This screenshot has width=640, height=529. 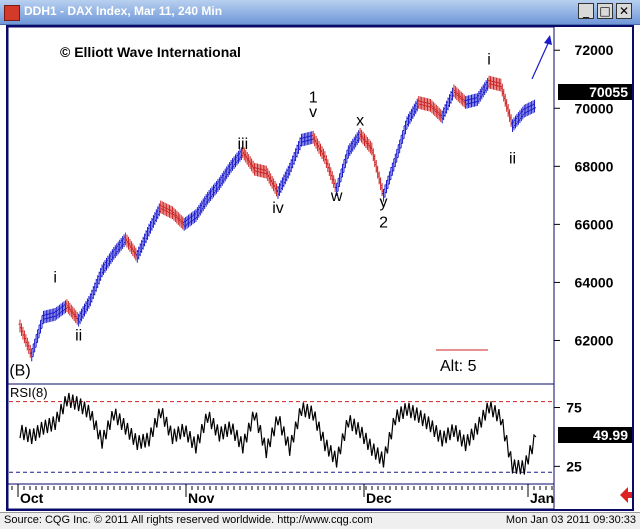 What do you see at coordinates (379, 498) in the screenshot?
I see `month-label: Dec` at bounding box center [379, 498].